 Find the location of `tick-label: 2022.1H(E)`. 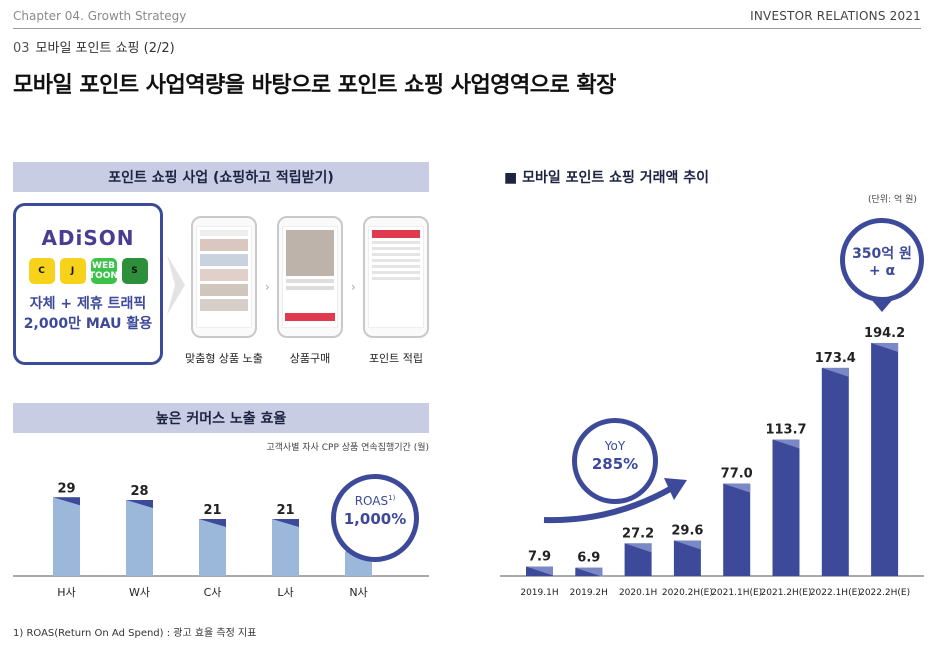

tick-label: 2022.1H(E) is located at coordinates (835, 593).